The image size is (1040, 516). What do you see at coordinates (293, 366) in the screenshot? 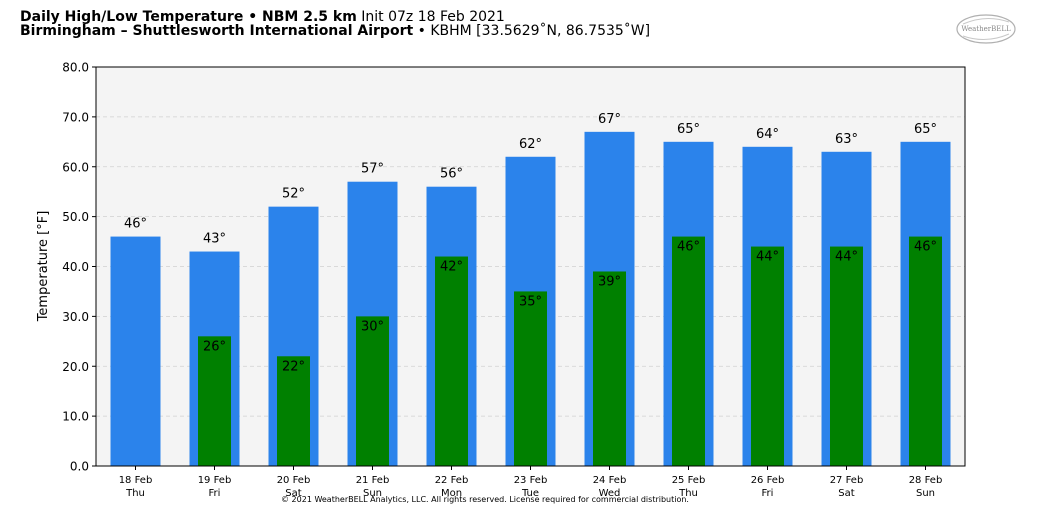
I see `low-temp-label: 22°` at bounding box center [293, 366].